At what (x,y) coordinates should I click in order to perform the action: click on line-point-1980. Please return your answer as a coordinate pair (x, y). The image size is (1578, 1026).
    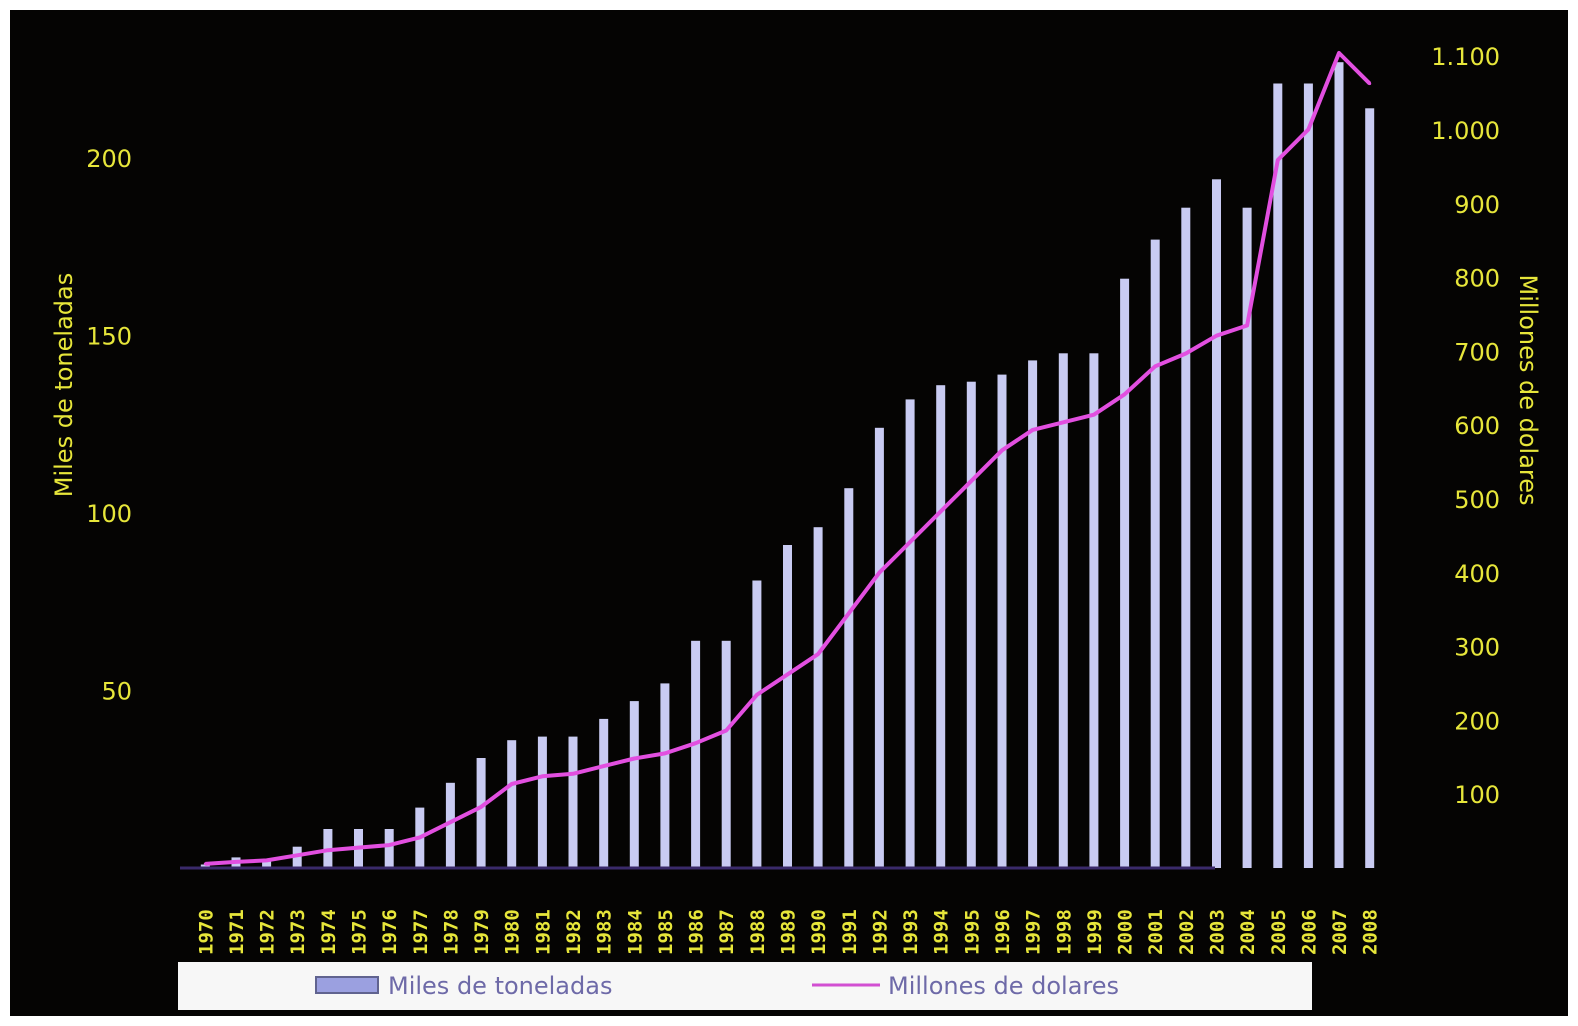
    Looking at the image, I should click on (512, 784).